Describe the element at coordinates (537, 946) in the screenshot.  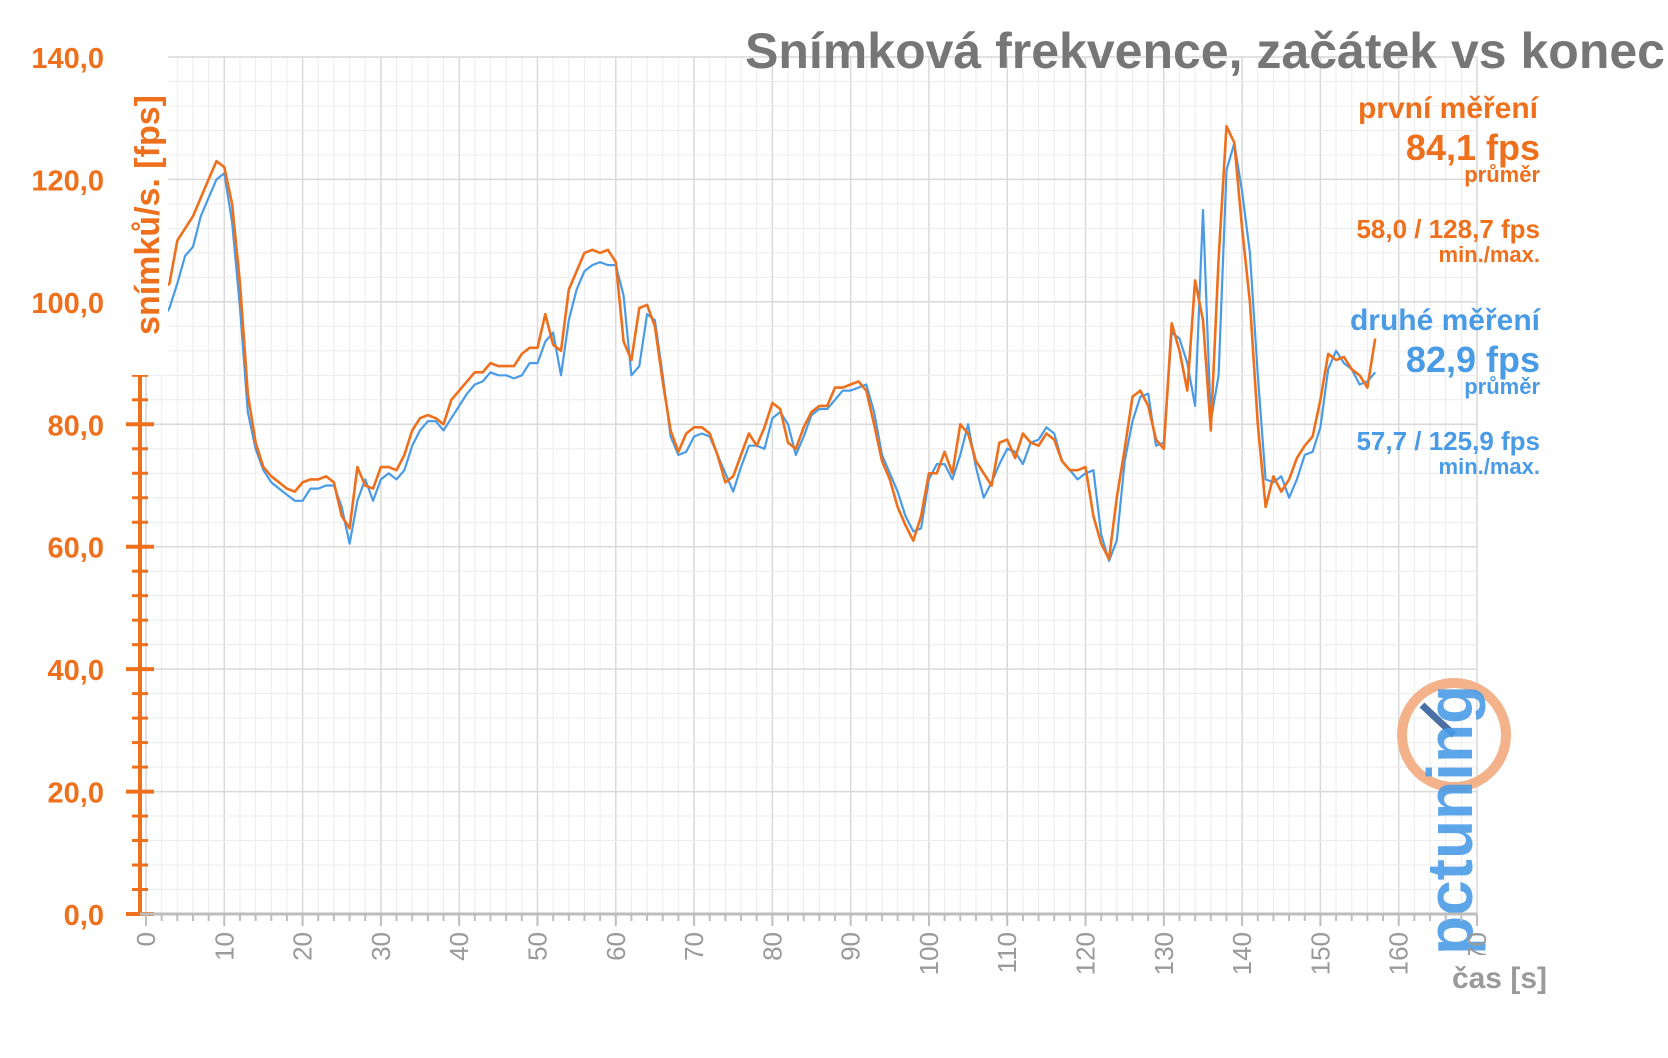
I see `x-tick-label: 50` at that location.